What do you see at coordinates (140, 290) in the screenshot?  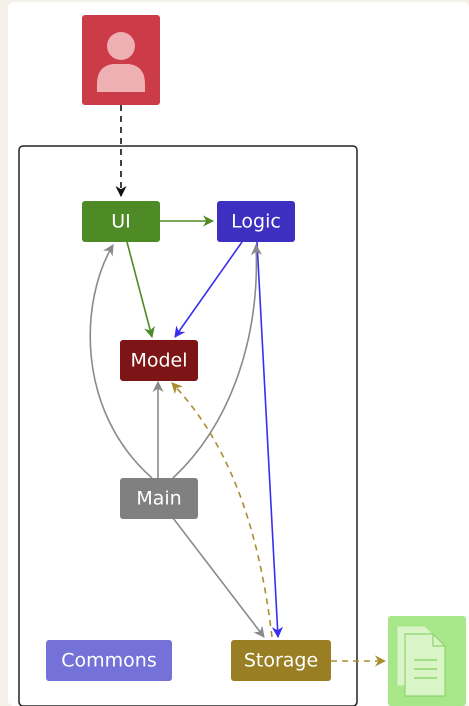 I see `arrow-ui-to-model` at bounding box center [140, 290].